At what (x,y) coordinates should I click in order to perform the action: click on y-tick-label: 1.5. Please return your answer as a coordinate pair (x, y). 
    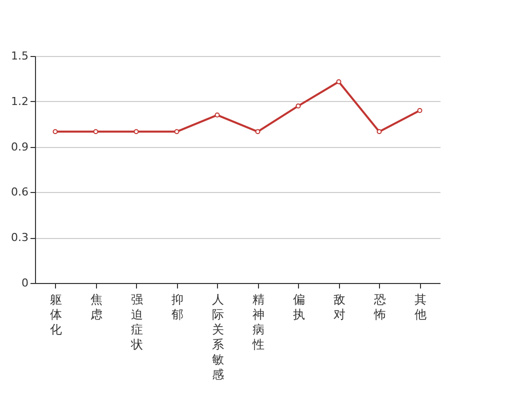
    Looking at the image, I should click on (19, 56).